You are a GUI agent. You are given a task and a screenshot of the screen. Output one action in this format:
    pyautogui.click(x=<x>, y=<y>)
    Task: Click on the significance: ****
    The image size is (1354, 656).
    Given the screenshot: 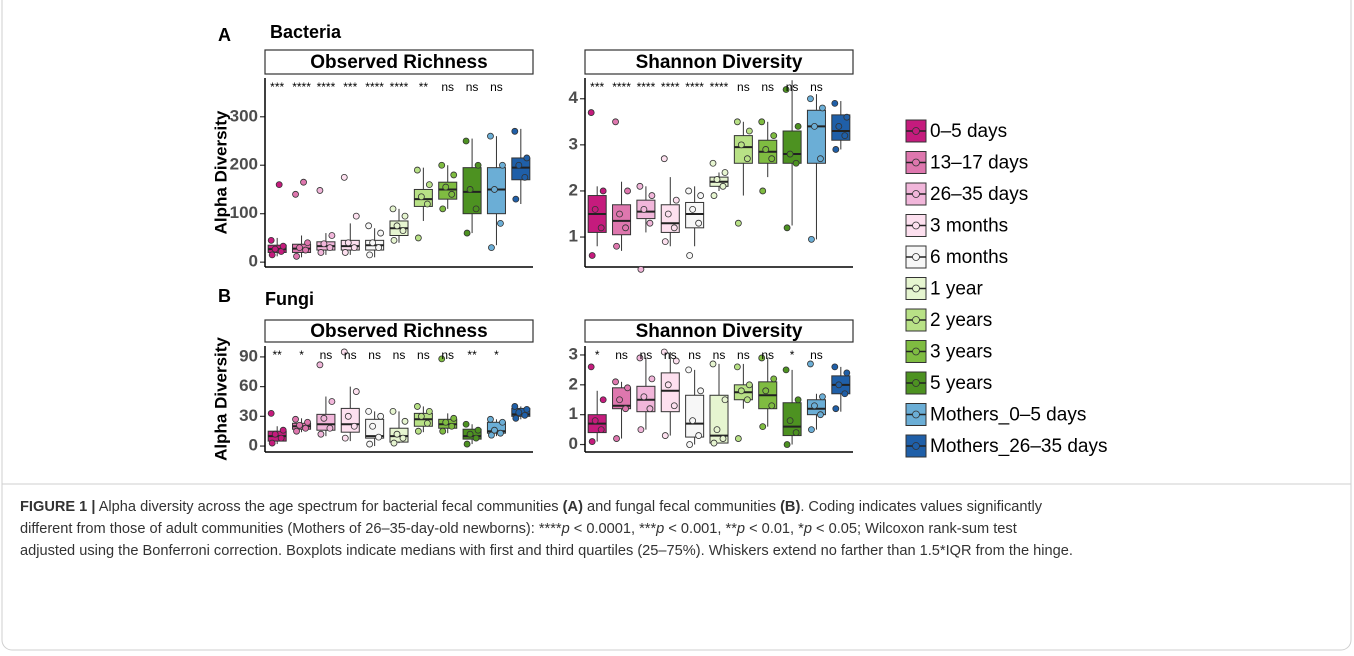 What is the action you would take?
    pyautogui.click(x=326, y=87)
    